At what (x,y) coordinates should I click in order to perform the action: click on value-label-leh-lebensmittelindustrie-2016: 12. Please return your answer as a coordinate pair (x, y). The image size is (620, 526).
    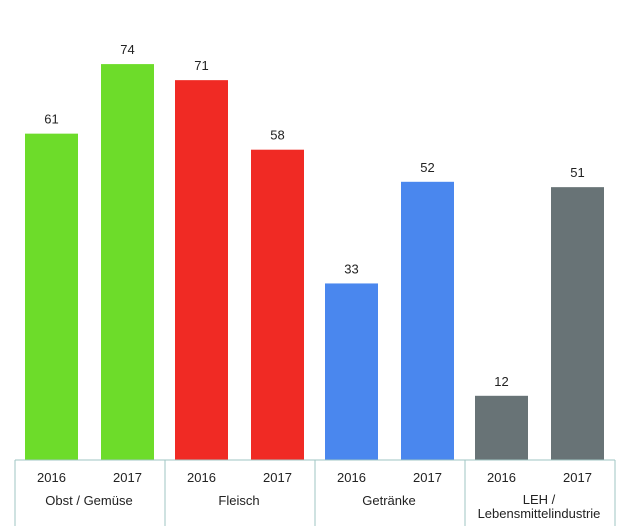
    Looking at the image, I should click on (501, 381).